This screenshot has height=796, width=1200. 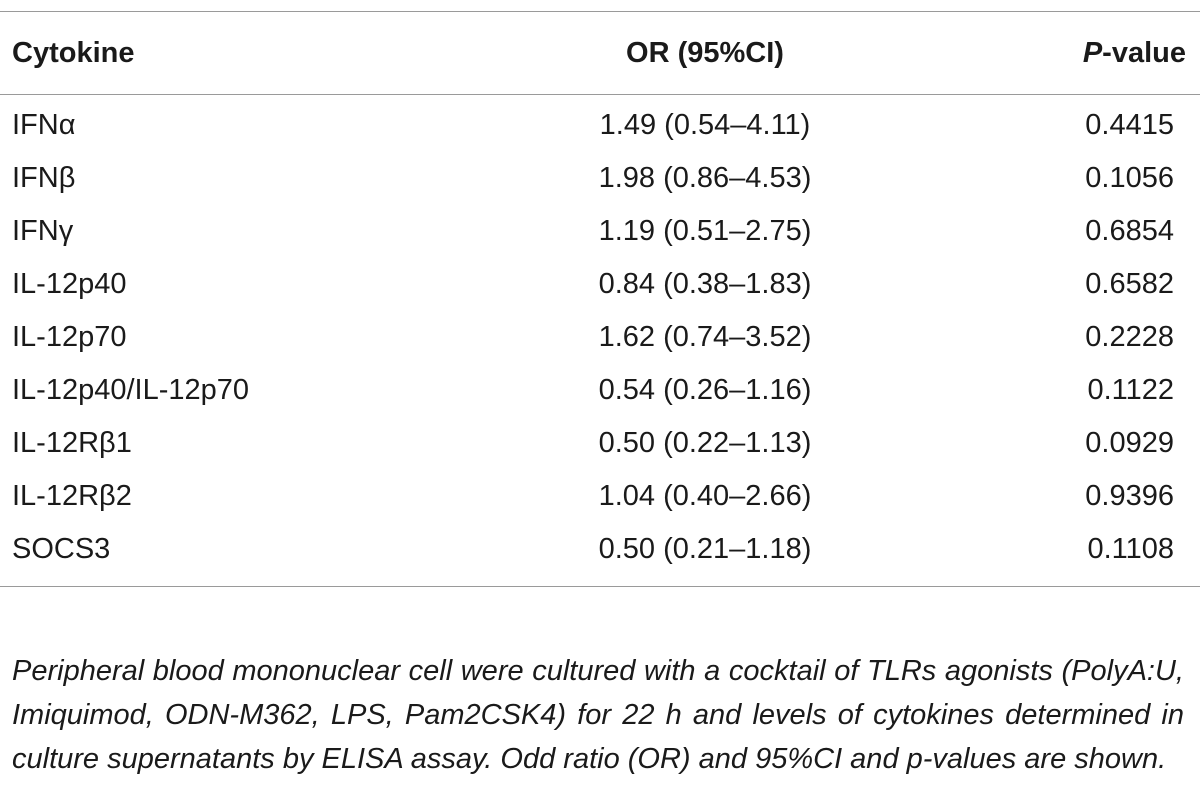 I want to click on table-row: IFNβ 1.98 (0.86–4.53) 0.1056, so click(x=600, y=178).